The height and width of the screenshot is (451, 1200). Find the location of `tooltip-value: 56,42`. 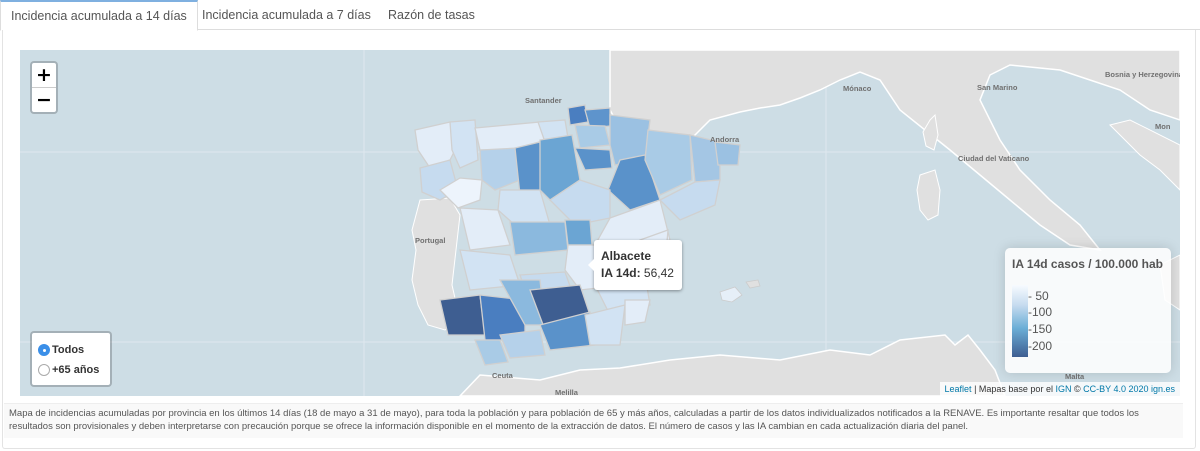

tooltip-value: 56,42 is located at coordinates (658, 273).